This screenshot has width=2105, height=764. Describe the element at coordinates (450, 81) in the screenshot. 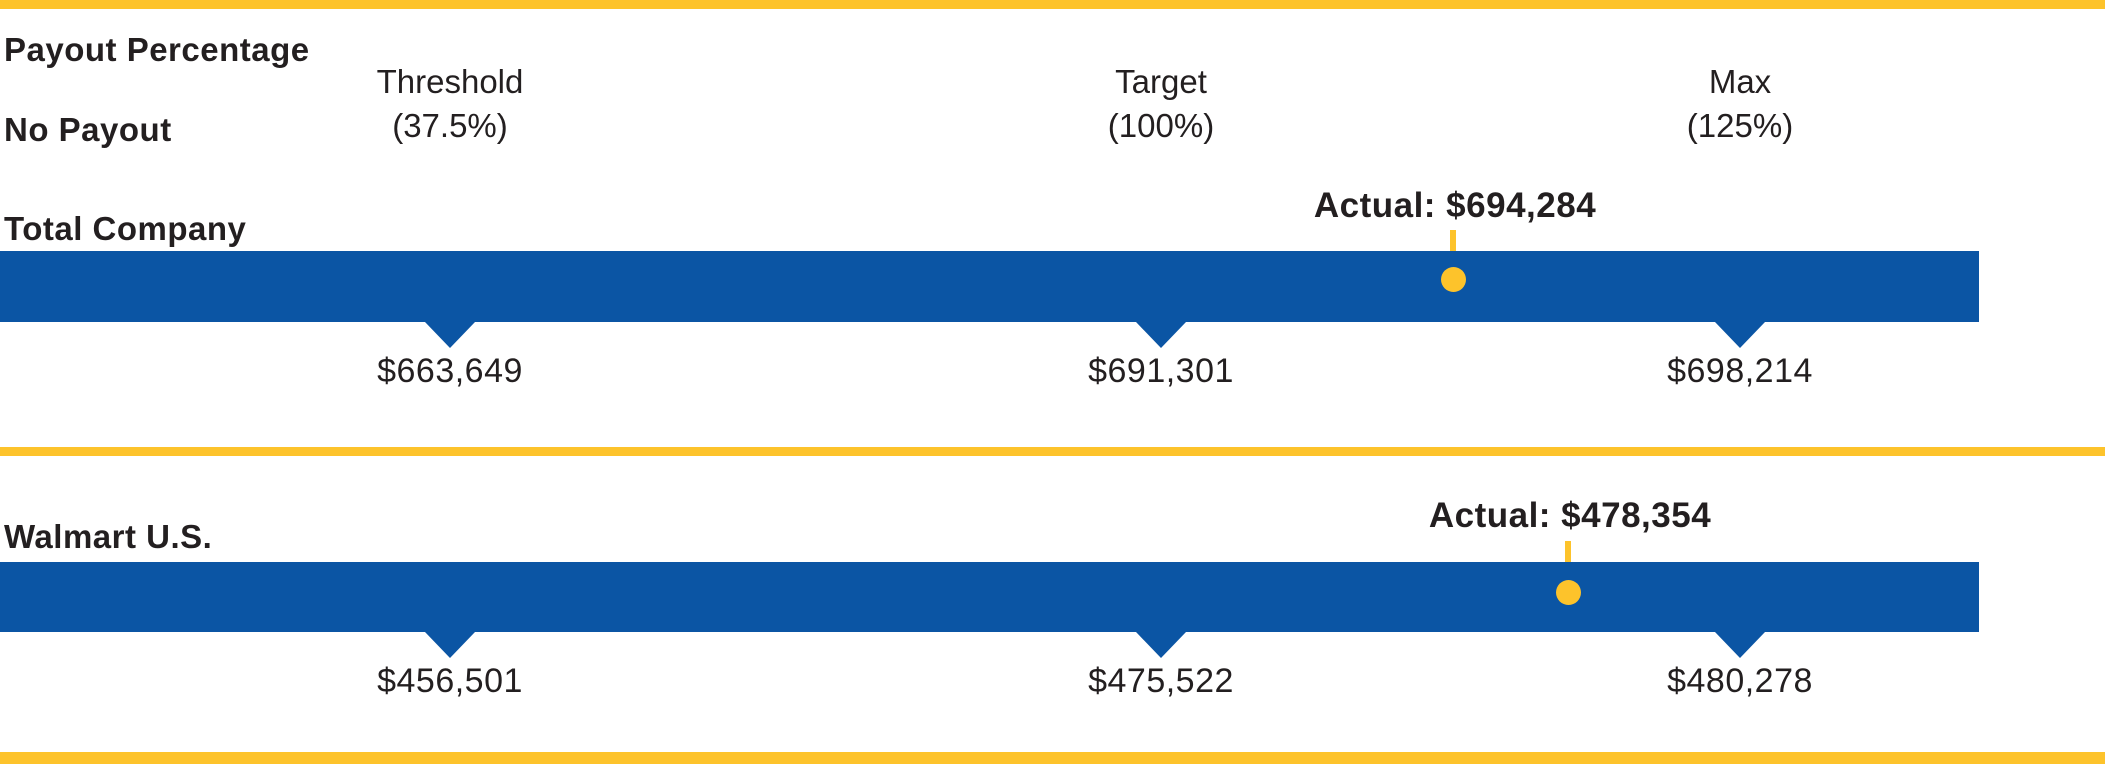

I see `threshold-label: Threshold` at that location.